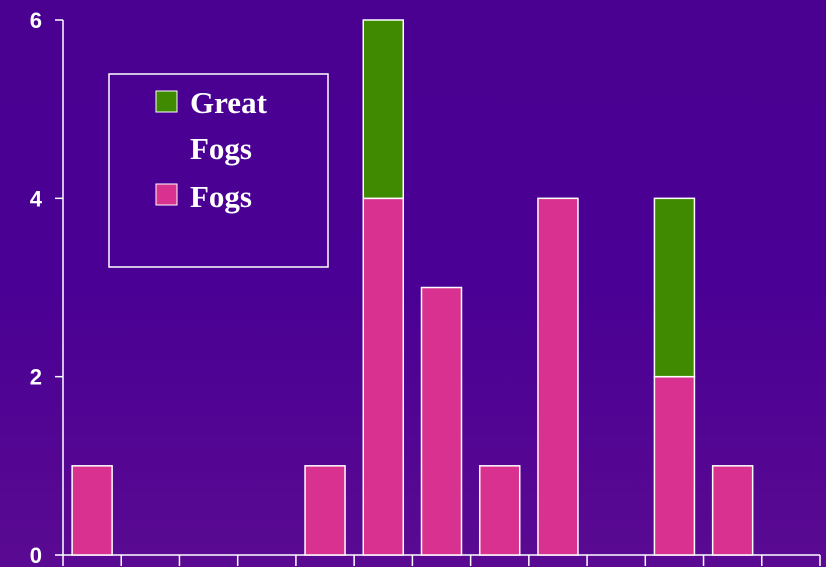 The height and width of the screenshot is (567, 826). I want to click on legend-box, so click(218, 170).